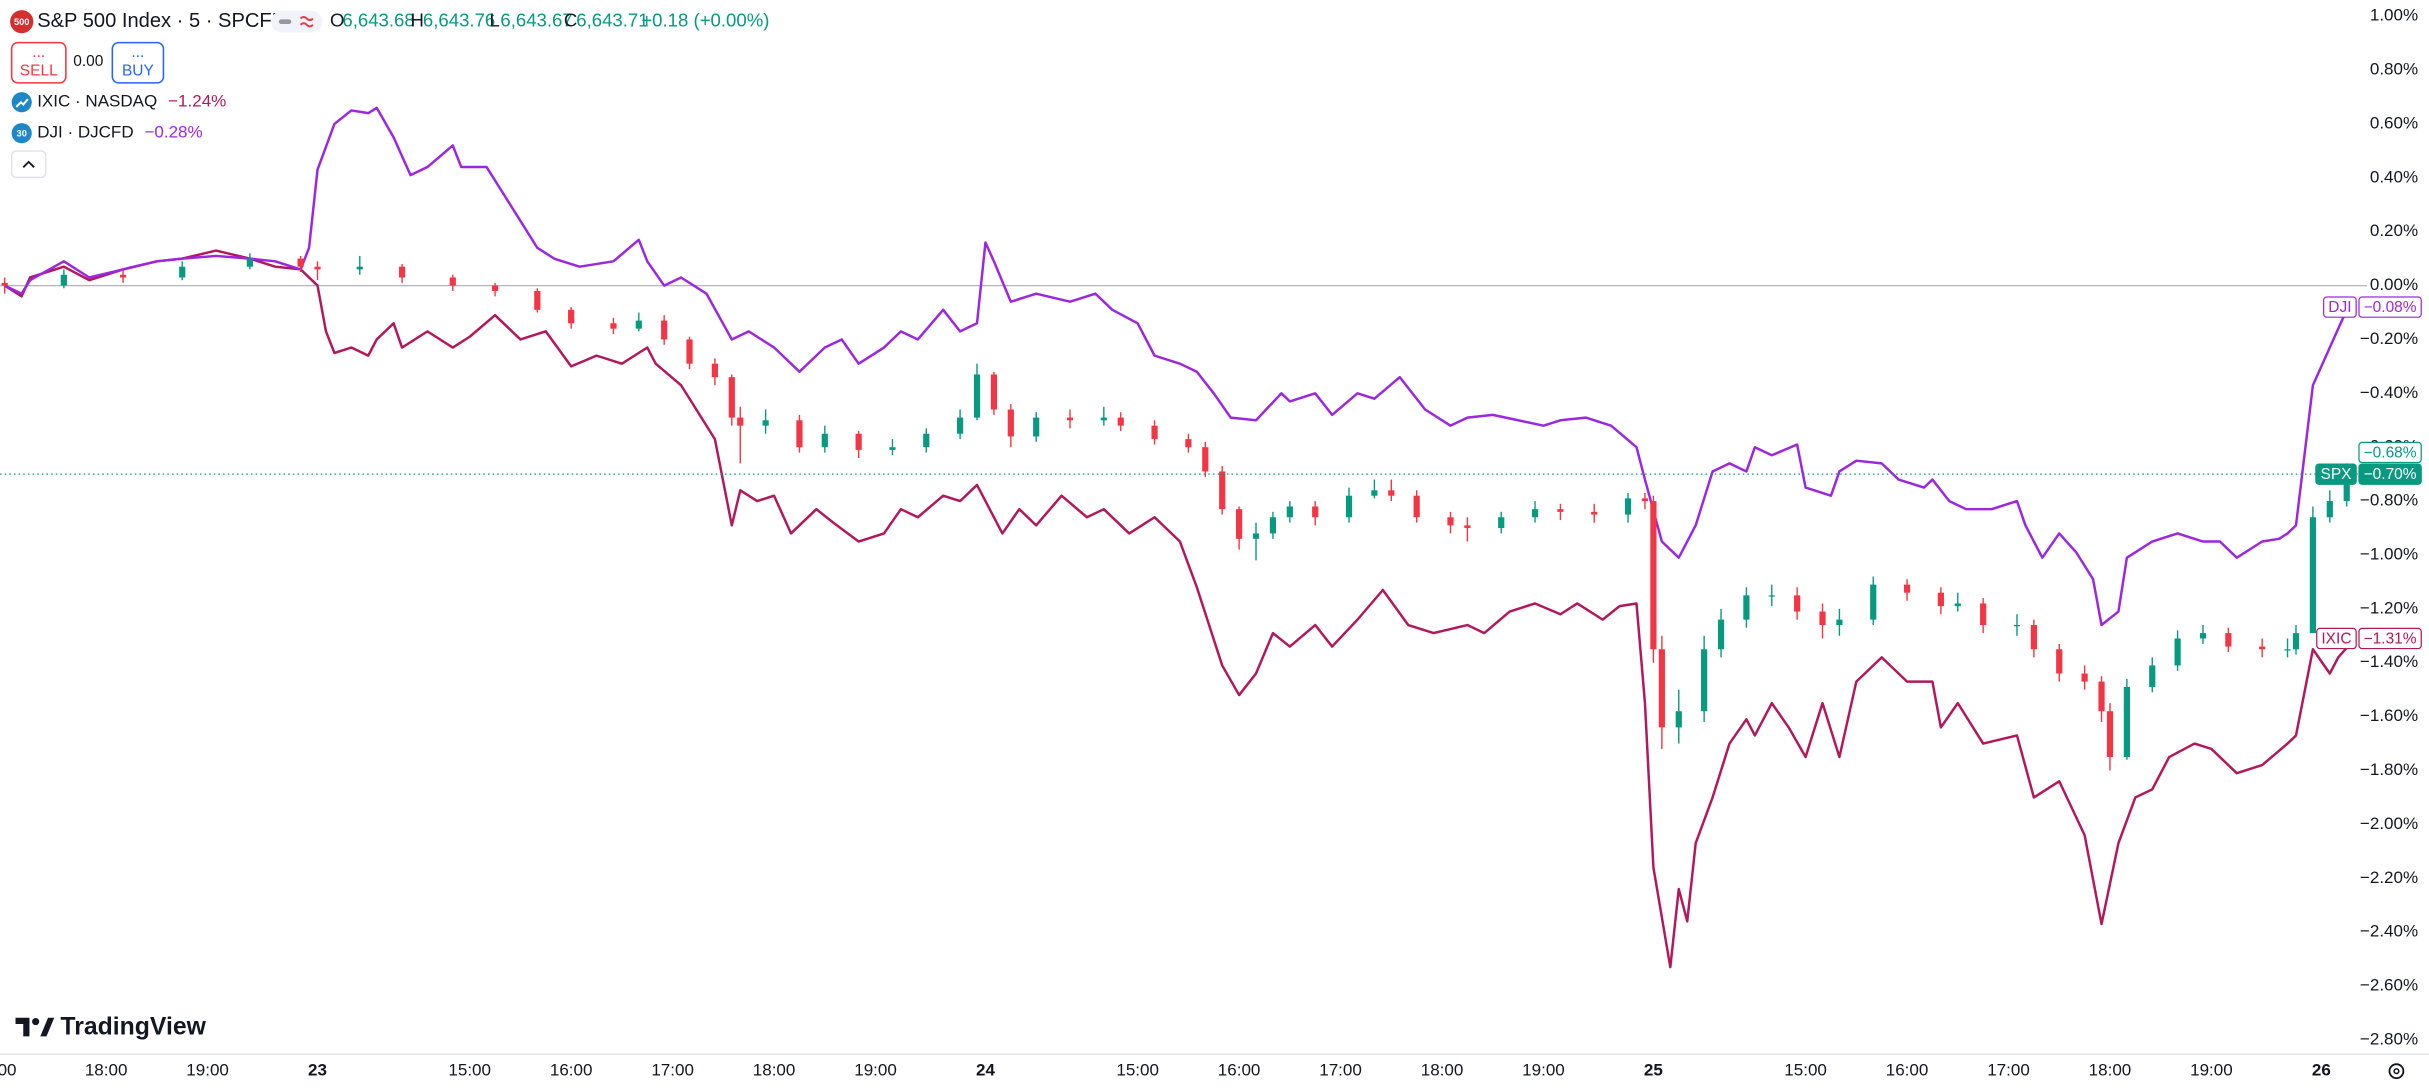  What do you see at coordinates (2389, 661) in the screenshot?
I see `y-tick-label: −1.40%` at bounding box center [2389, 661].